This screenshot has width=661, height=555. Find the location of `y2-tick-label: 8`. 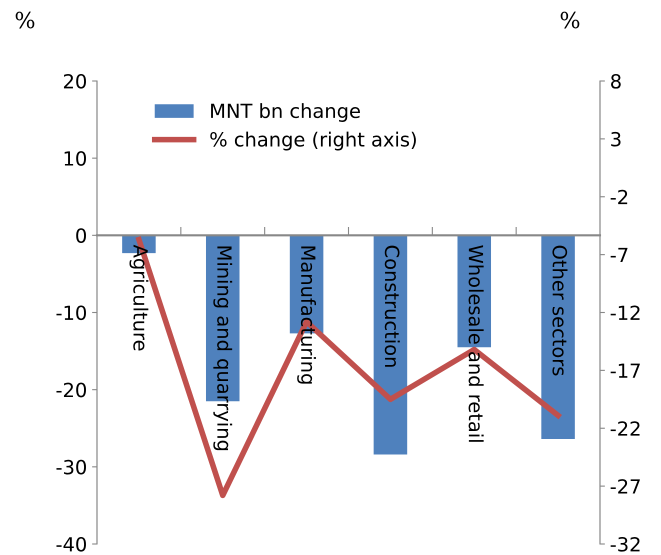

y2-tick-label: 8 is located at coordinates (616, 81).